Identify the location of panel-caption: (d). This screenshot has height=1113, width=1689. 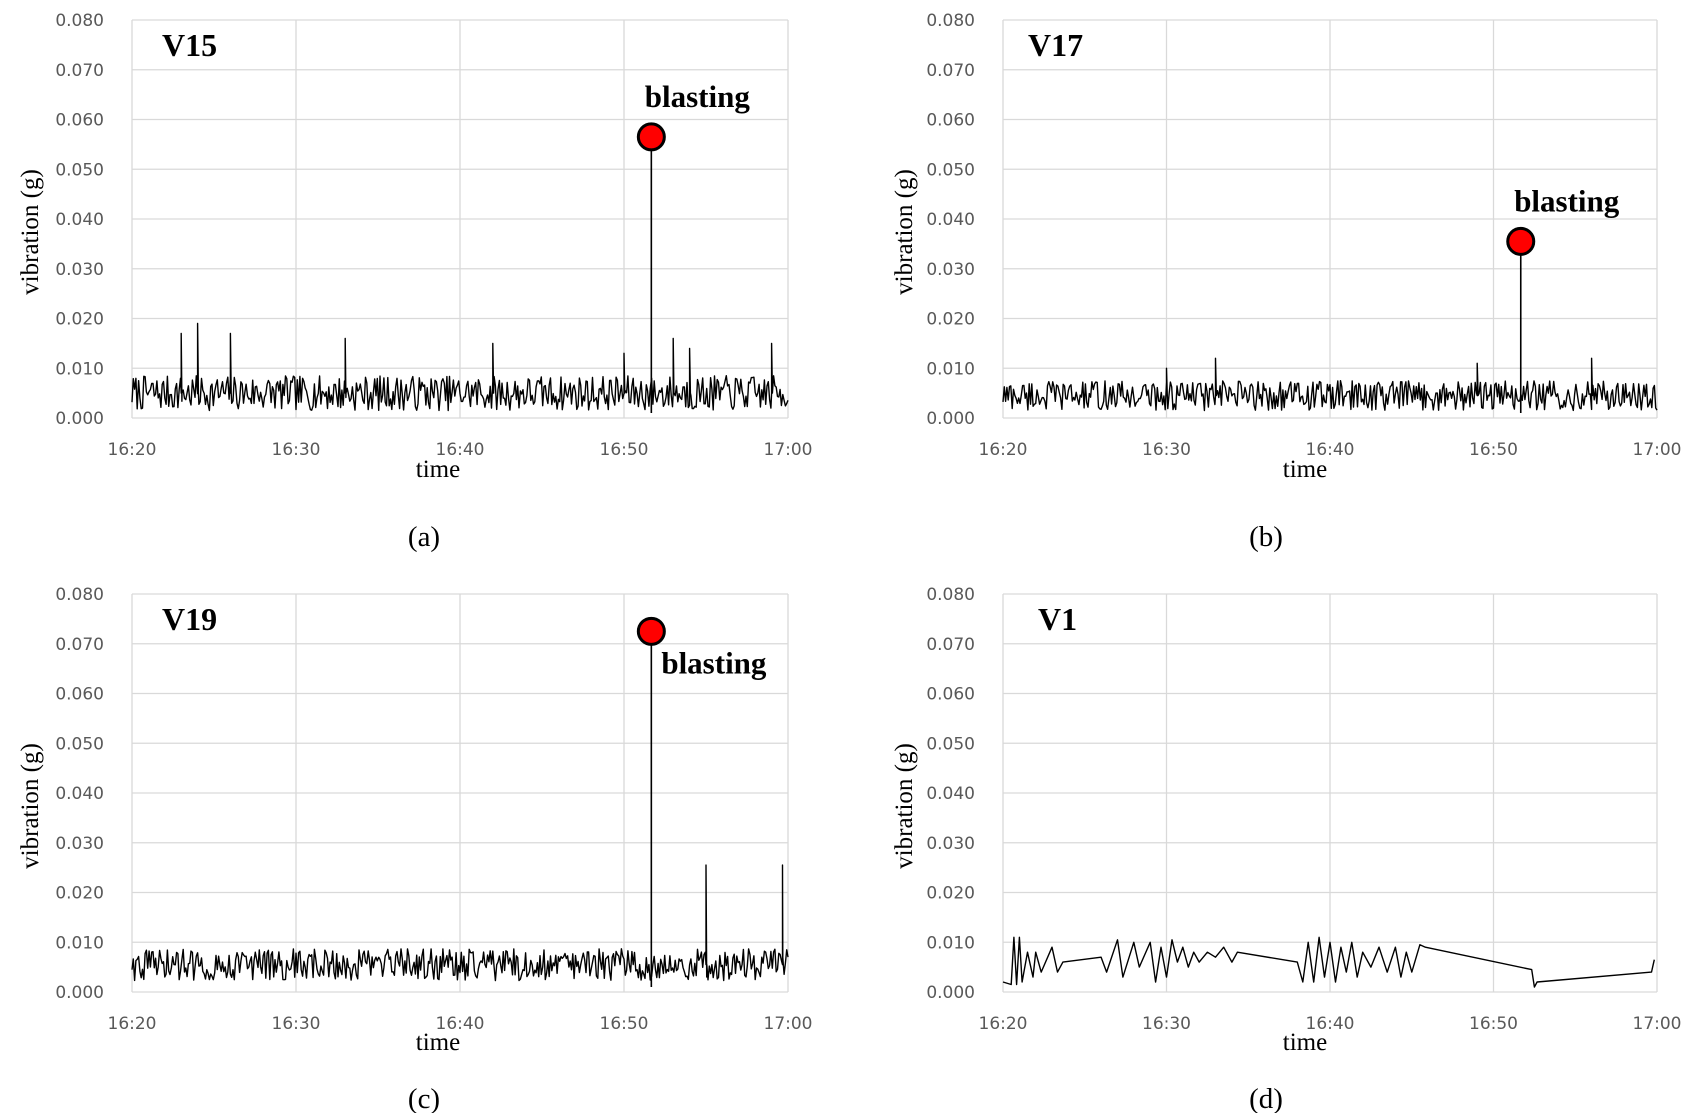
(1266, 1098).